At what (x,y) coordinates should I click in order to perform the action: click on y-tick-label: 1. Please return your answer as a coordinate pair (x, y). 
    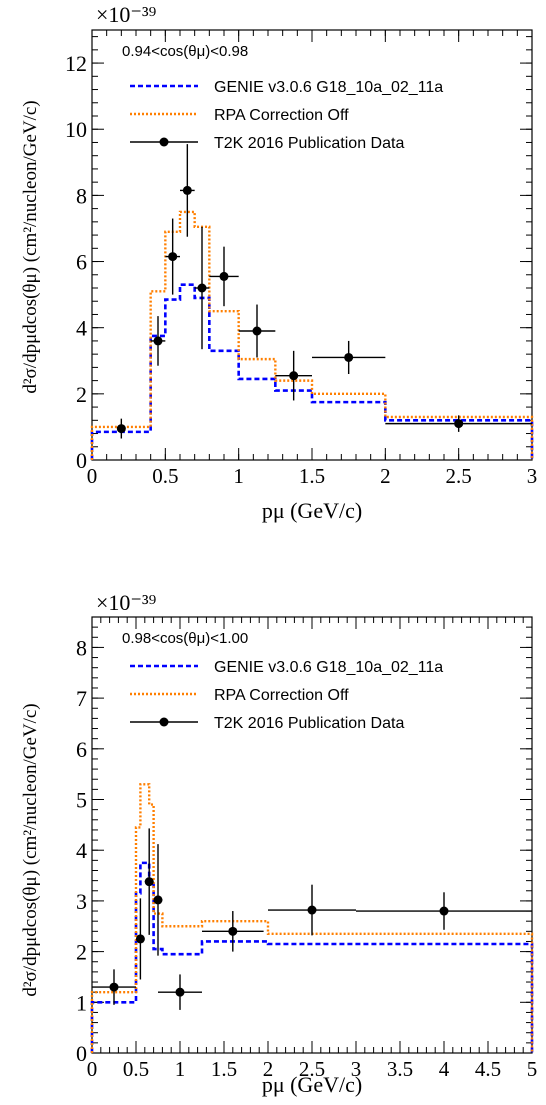
    Looking at the image, I should click on (81, 1002).